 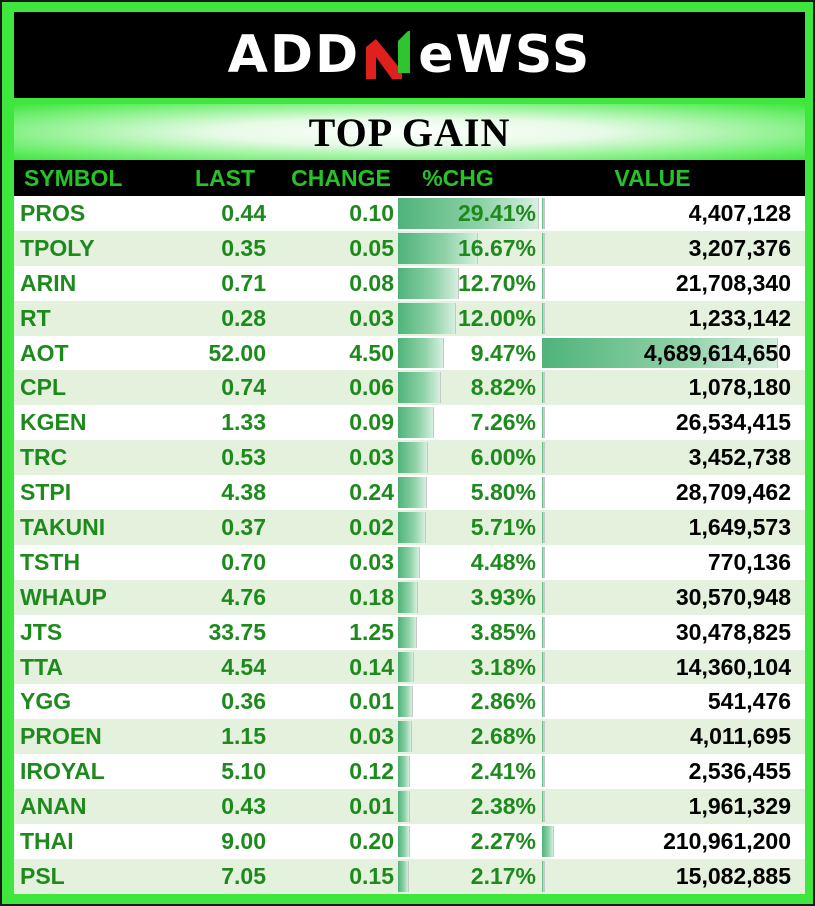 I want to click on cell-pct-text: 3.93%, so click(x=503, y=596).